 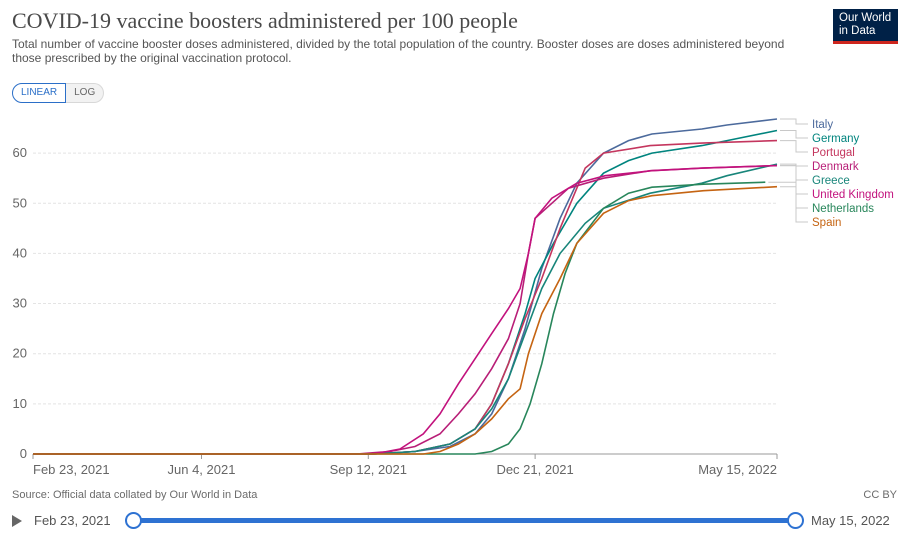 What do you see at coordinates (737, 469) in the screenshot?
I see `x-tick-label: May 15, 2022` at bounding box center [737, 469].